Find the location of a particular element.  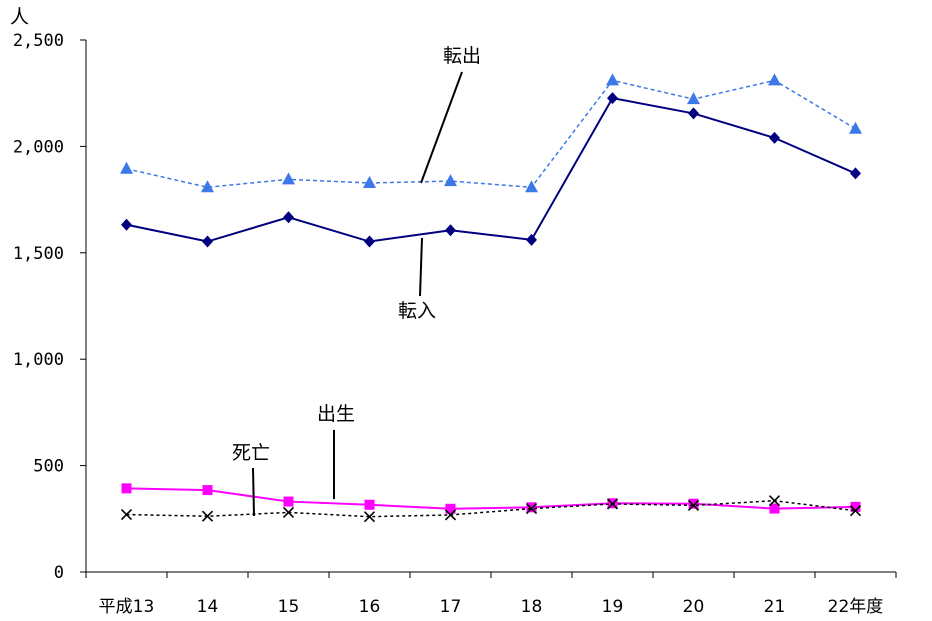

x-tick-label: 22年度 is located at coordinates (856, 607).